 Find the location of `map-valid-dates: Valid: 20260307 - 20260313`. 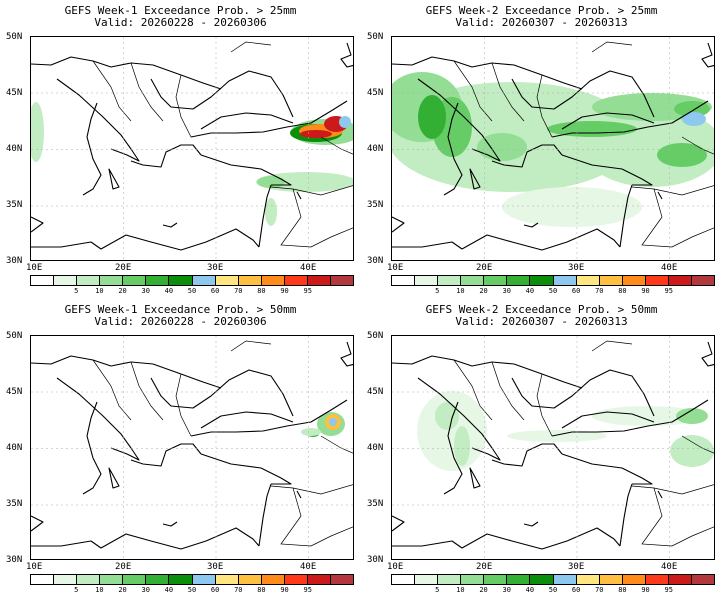

map-valid-dates: Valid: 20260307 - 20260313 is located at coordinates (541, 22).